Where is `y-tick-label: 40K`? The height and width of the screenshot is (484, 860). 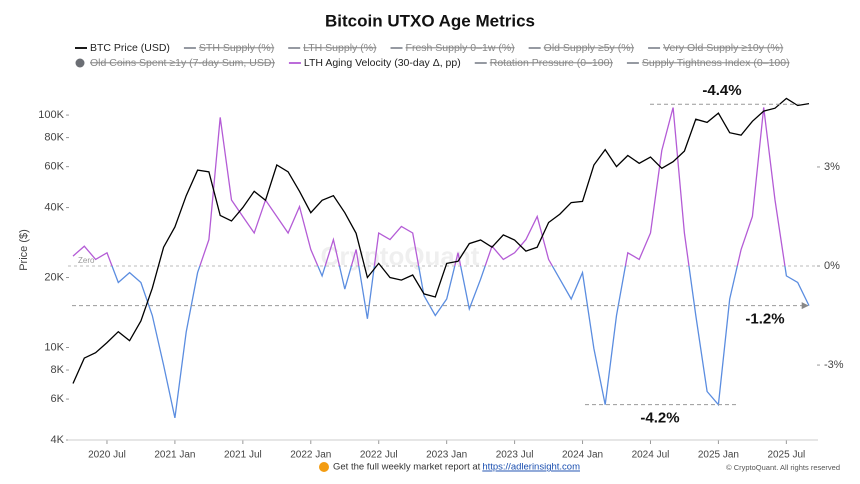
y-tick-label: 40K is located at coordinates (54, 207).